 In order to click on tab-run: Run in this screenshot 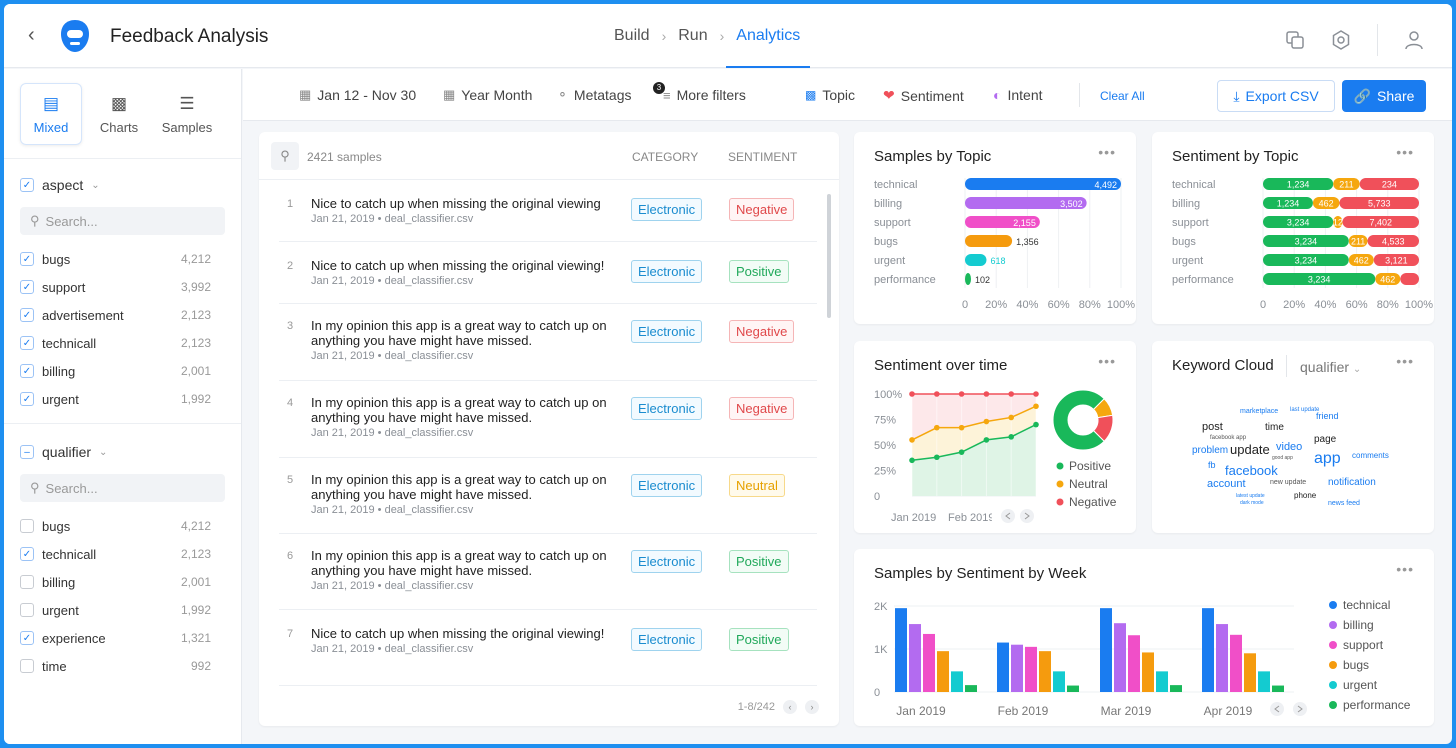, I will do `click(693, 35)`.